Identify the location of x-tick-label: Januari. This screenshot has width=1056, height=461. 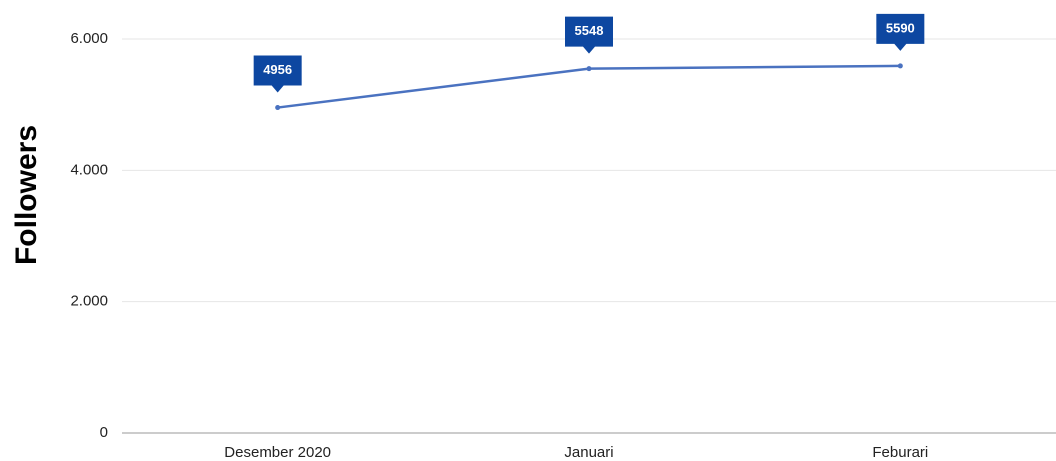
(588, 452).